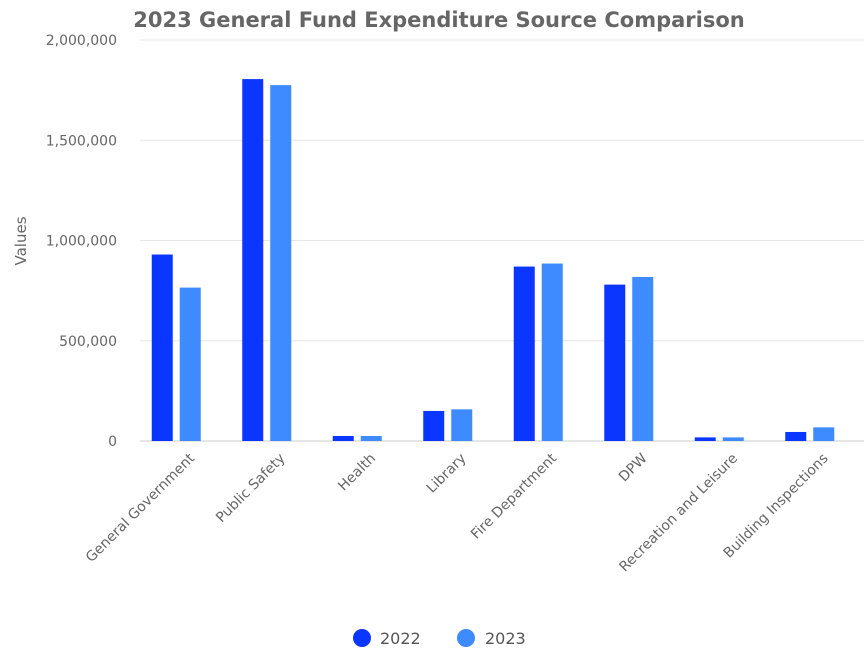 The image size is (864, 651). Describe the element at coordinates (141, 508) in the screenshot. I see `x-tick-label: General Government` at that location.